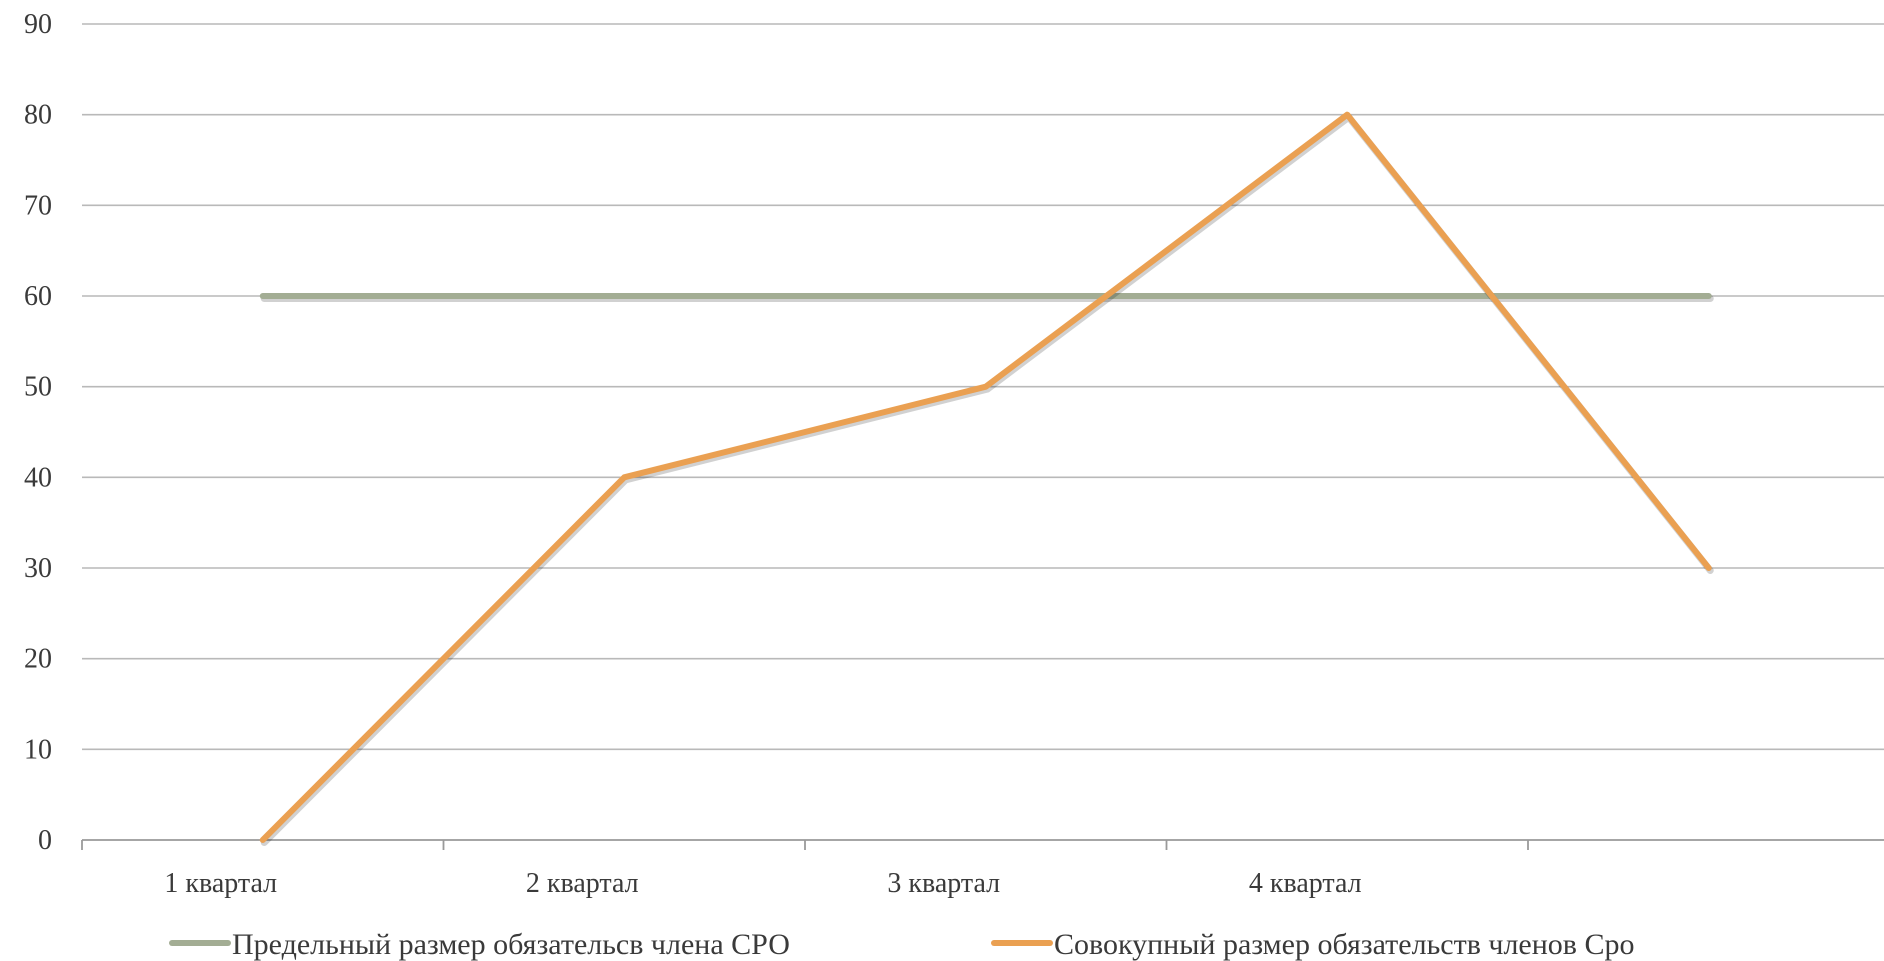 This screenshot has width=1884, height=961. I want to click on y-tick-label: 30, so click(38, 568).